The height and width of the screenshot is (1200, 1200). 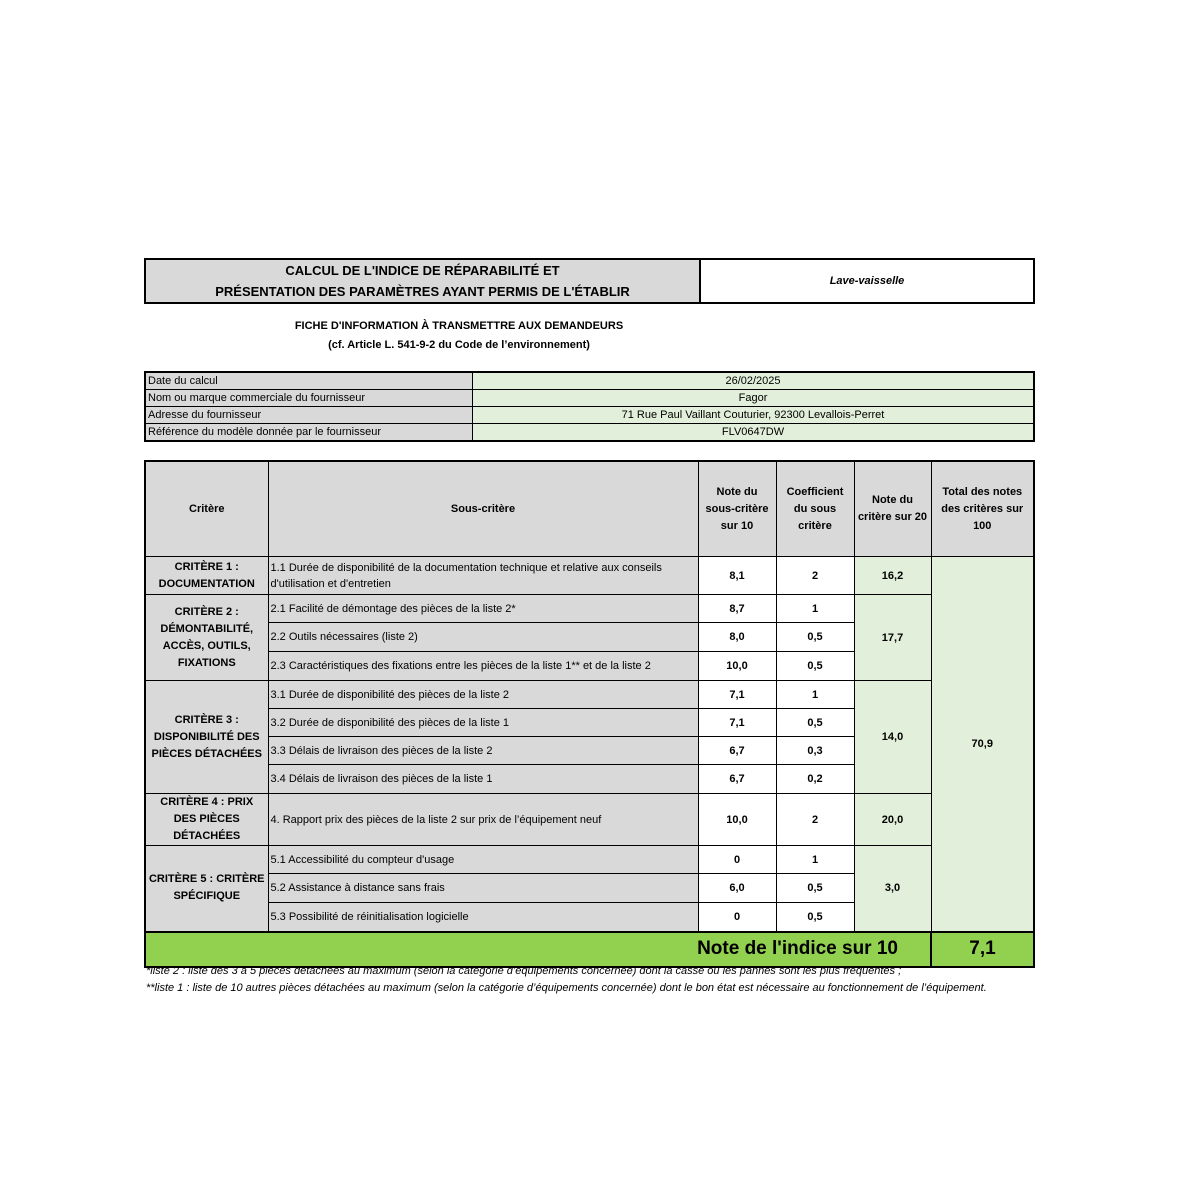 I want to click on sub-criterion-label: 2.2 Outils nécessaires (liste 2), so click(x=483, y=637).